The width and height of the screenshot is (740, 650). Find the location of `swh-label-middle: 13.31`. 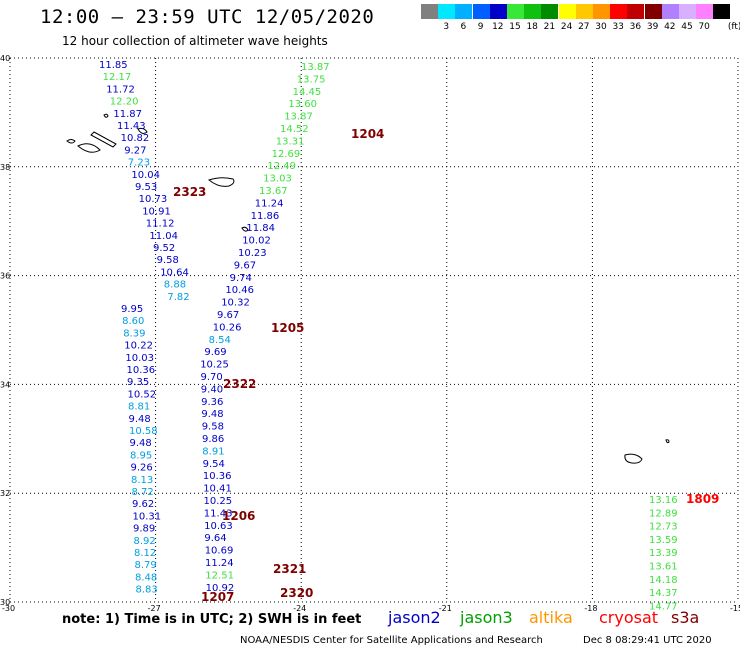

swh-label-middle: 13.31 is located at coordinates (290, 141).